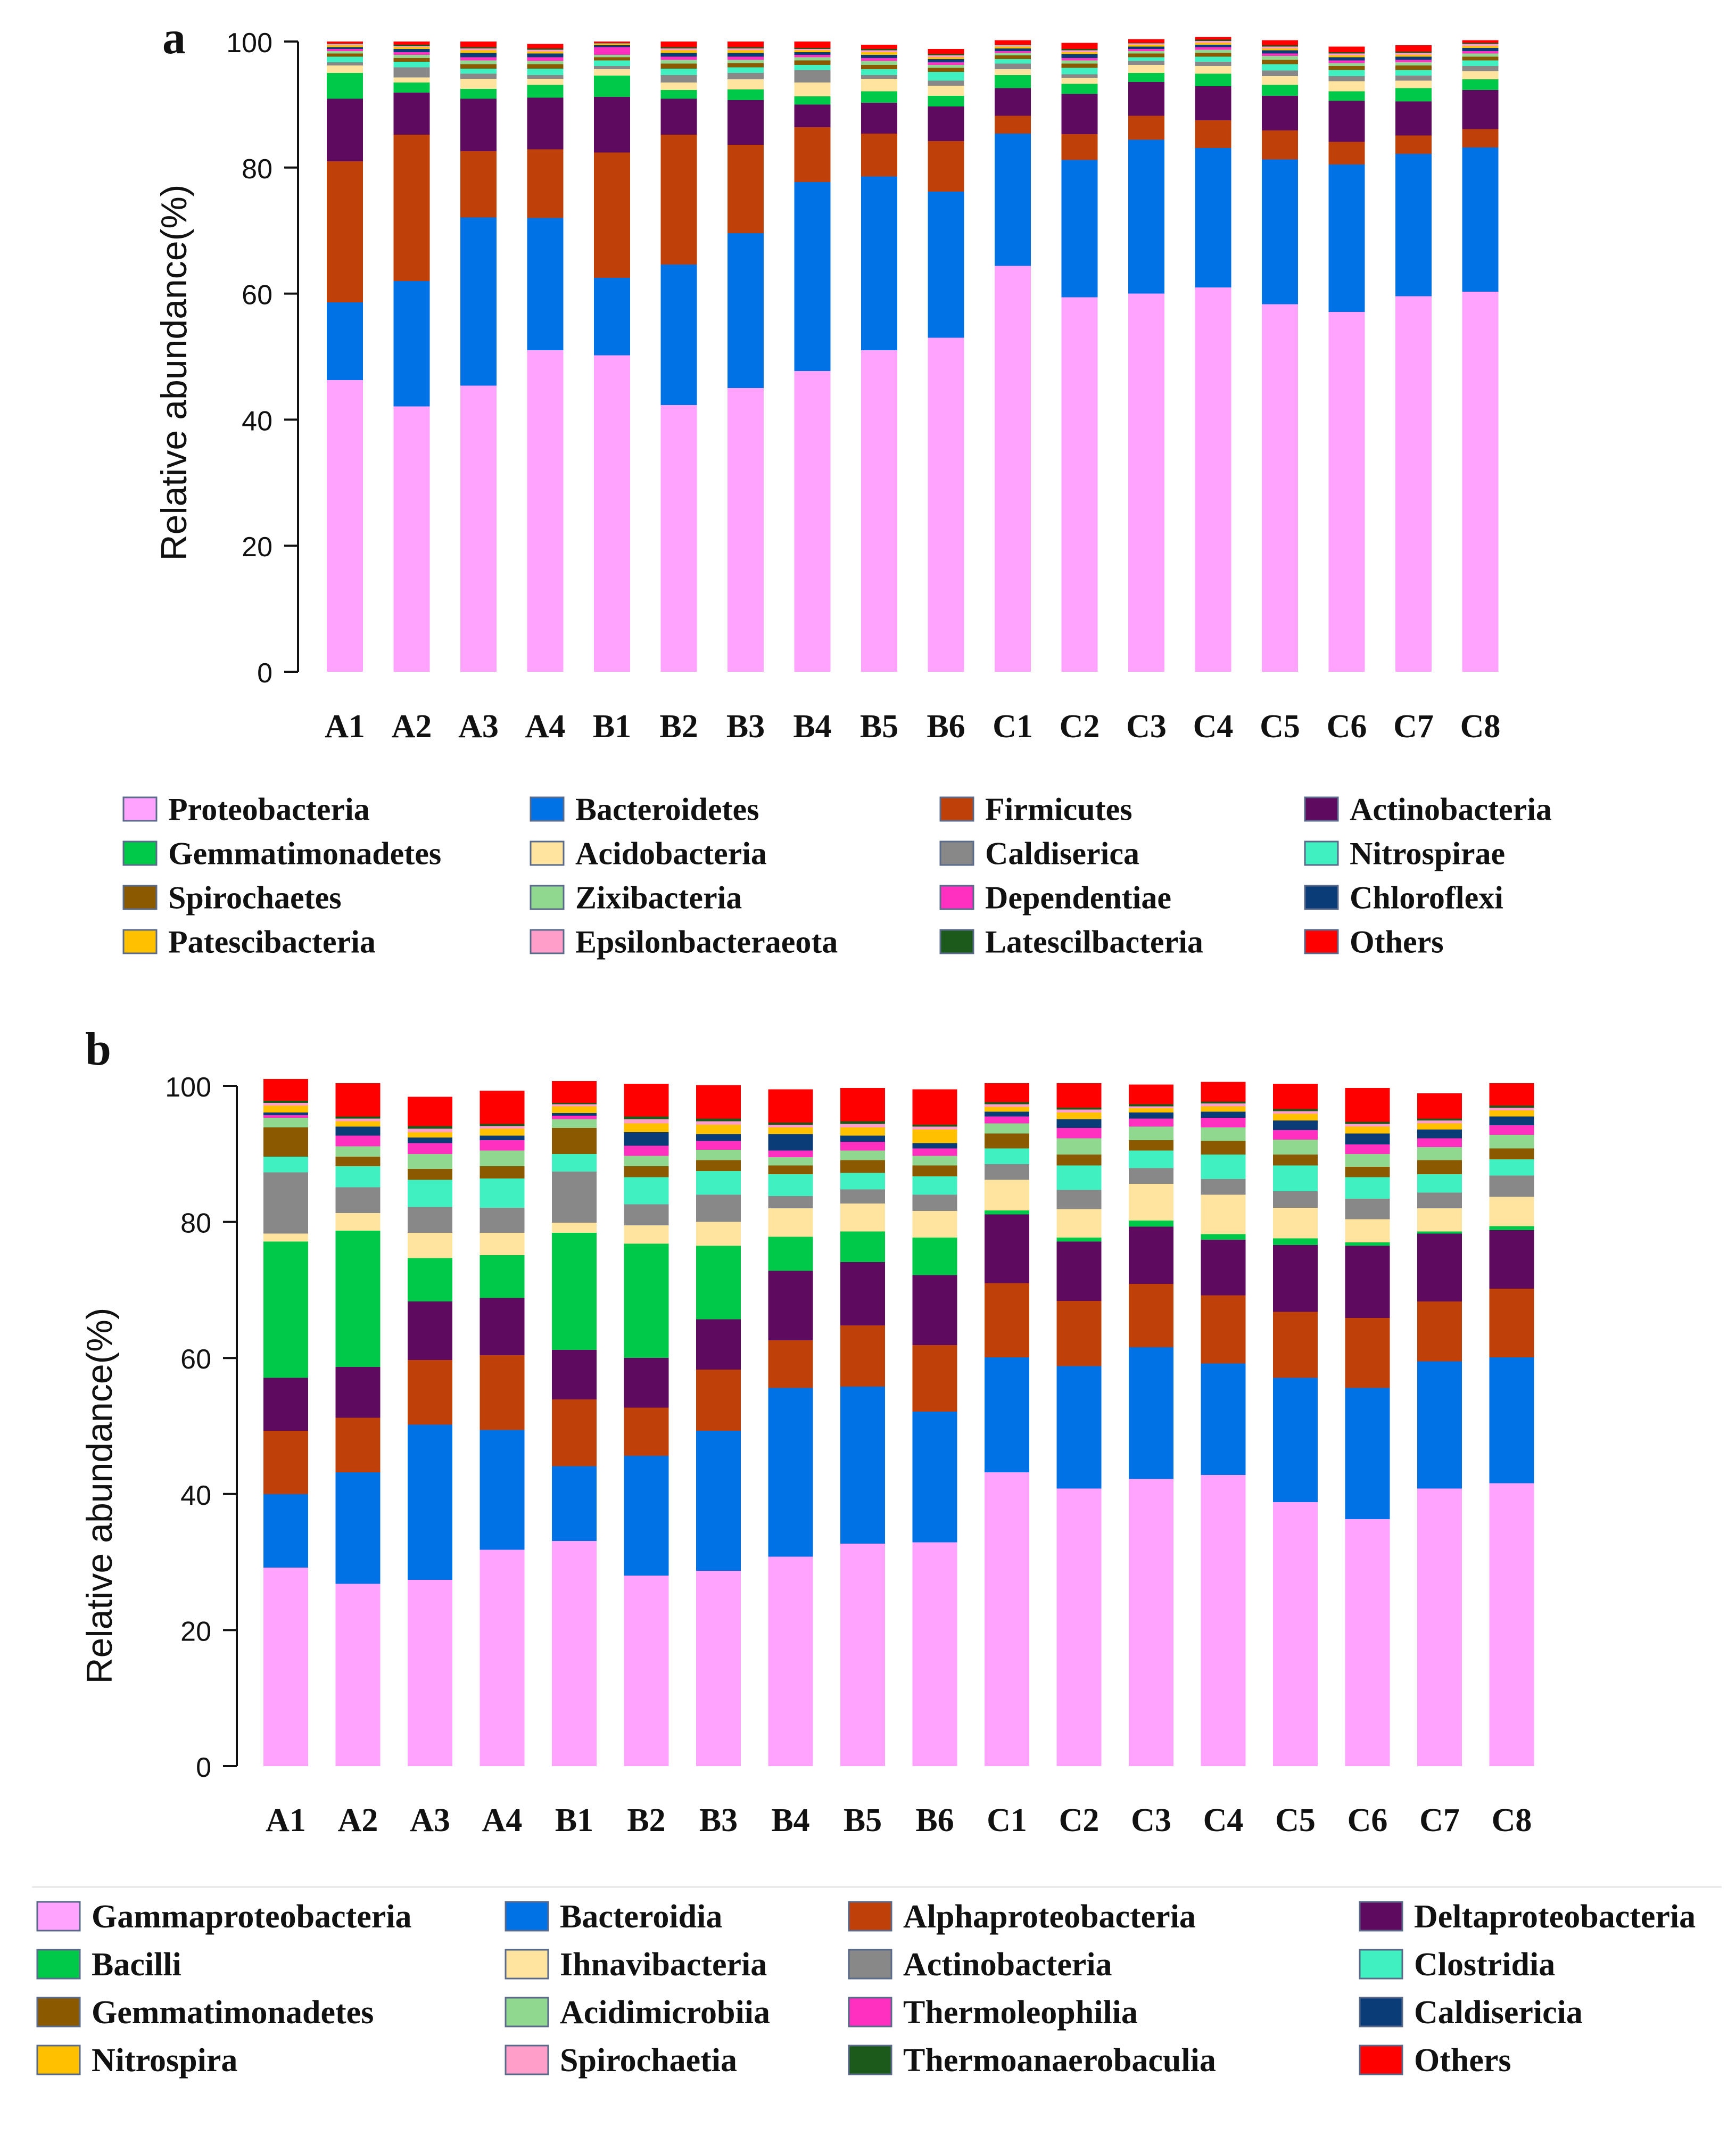 This screenshot has height=2143, width=1736. Describe the element at coordinates (358, 1445) in the screenshot. I see `bar-segment-alphaproteobacteria-a2` at that location.